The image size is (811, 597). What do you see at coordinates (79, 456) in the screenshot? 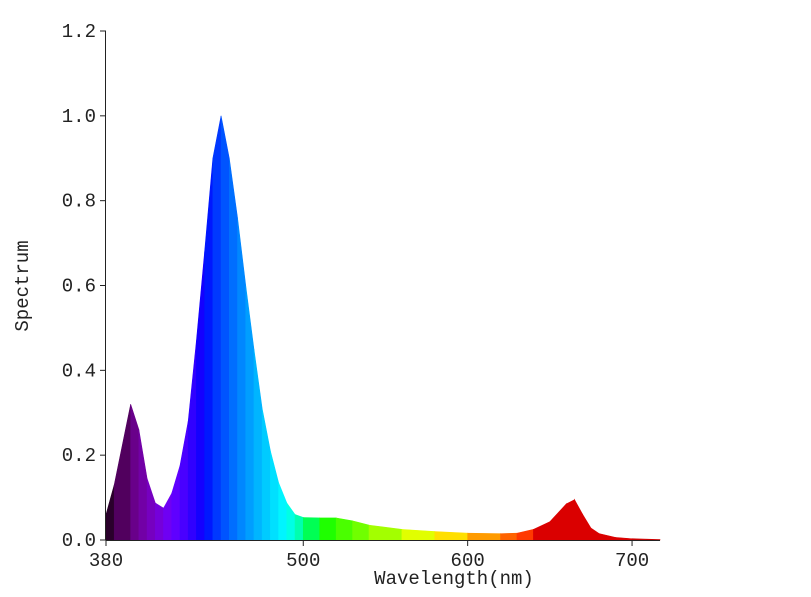
I see `y-tick-label: 0.2` at bounding box center [79, 456].